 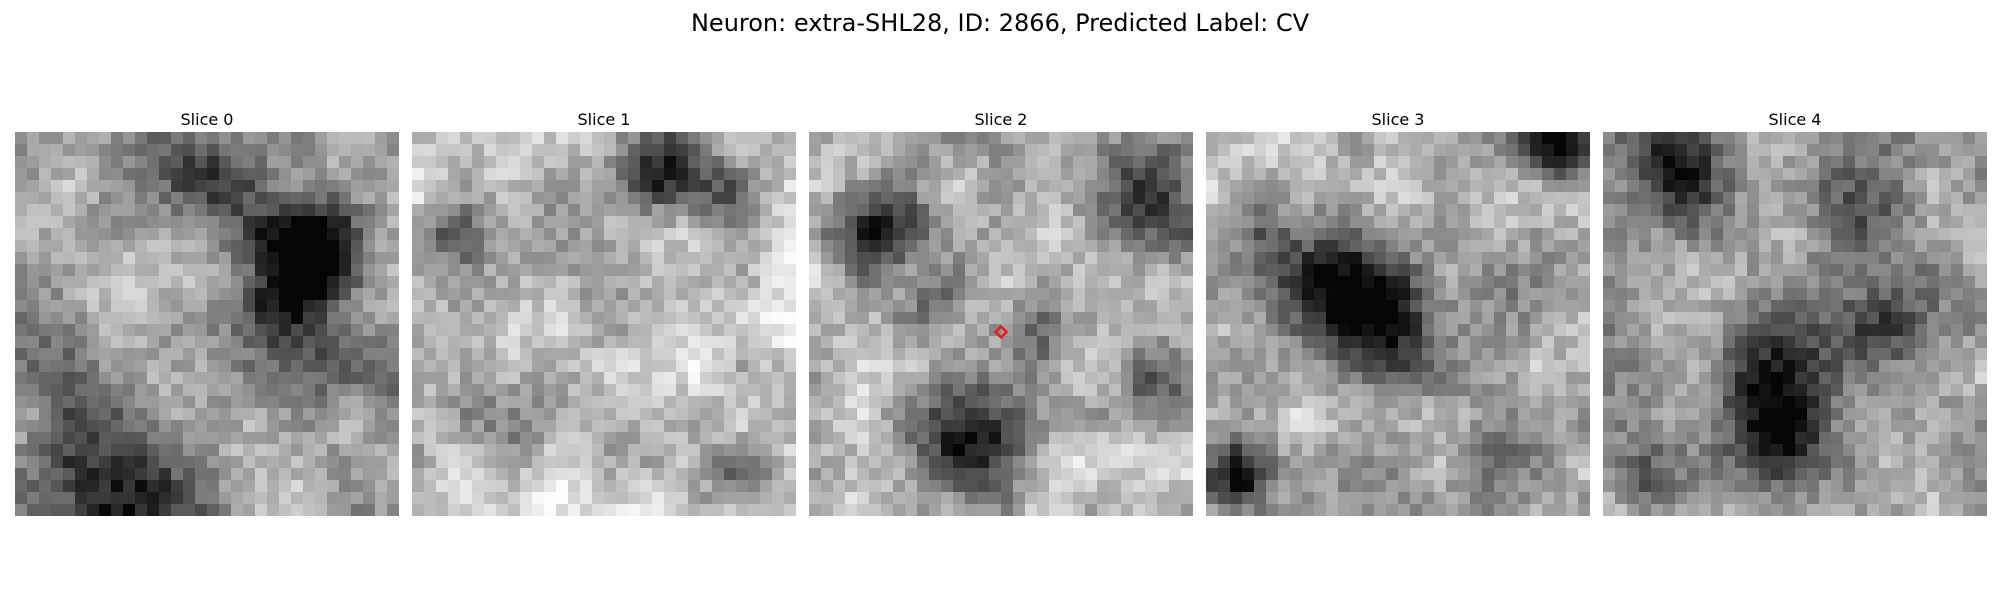 I want to click on slice-title-4: Slice 4, so click(x=1795, y=119).